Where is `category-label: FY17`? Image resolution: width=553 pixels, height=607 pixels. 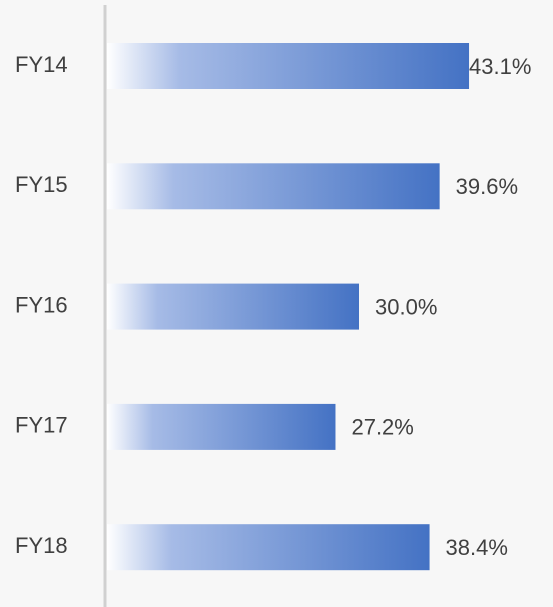 category-label: FY17 is located at coordinates (41, 425).